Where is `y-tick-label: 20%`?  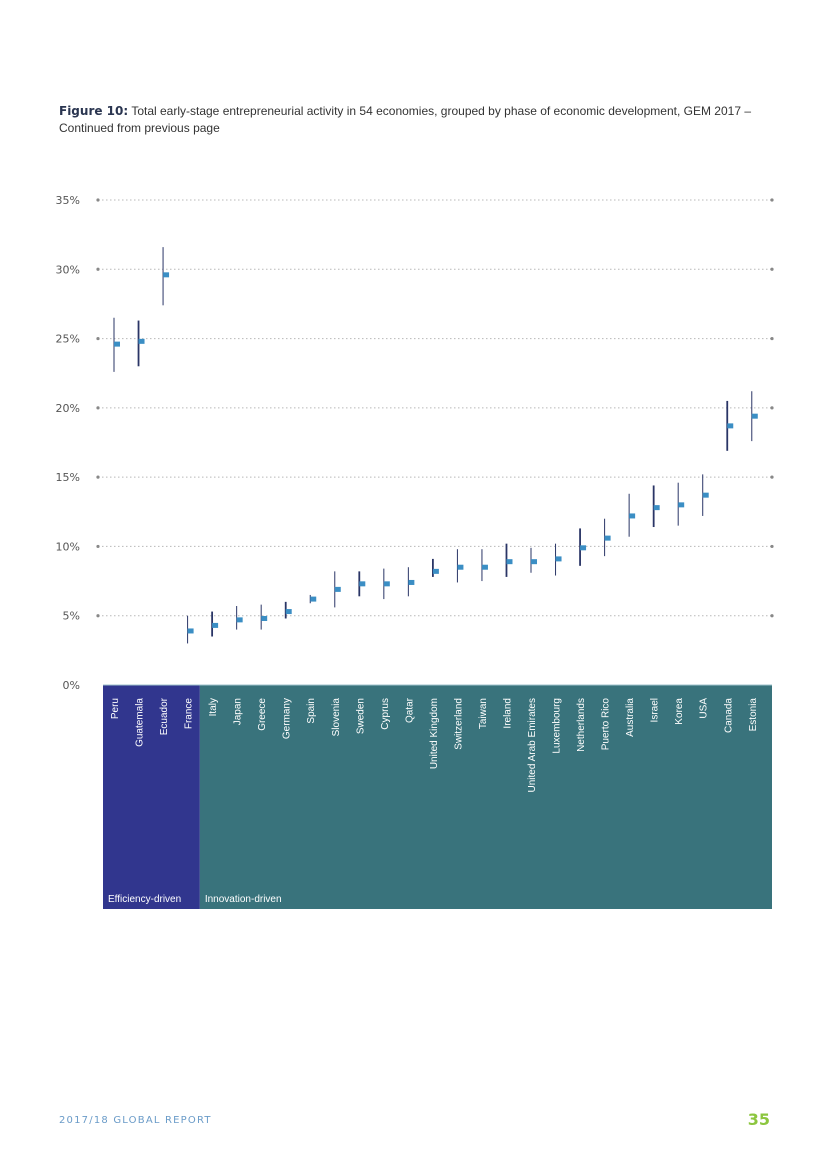 y-tick-label: 20% is located at coordinates (68, 408).